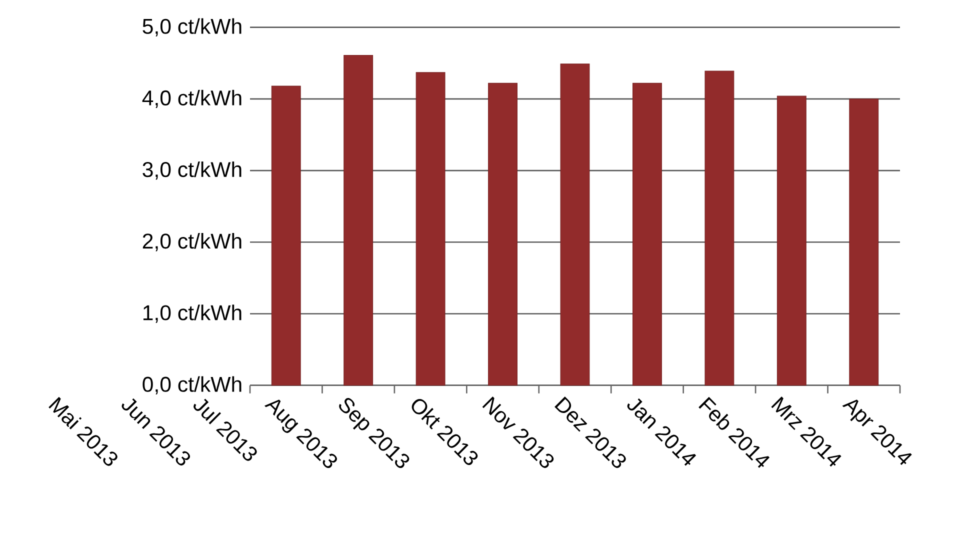 The height and width of the screenshot is (540, 960). Describe the element at coordinates (192, 27) in the screenshot. I see `y-tick-label: 5,0 ct/kWh` at that location.